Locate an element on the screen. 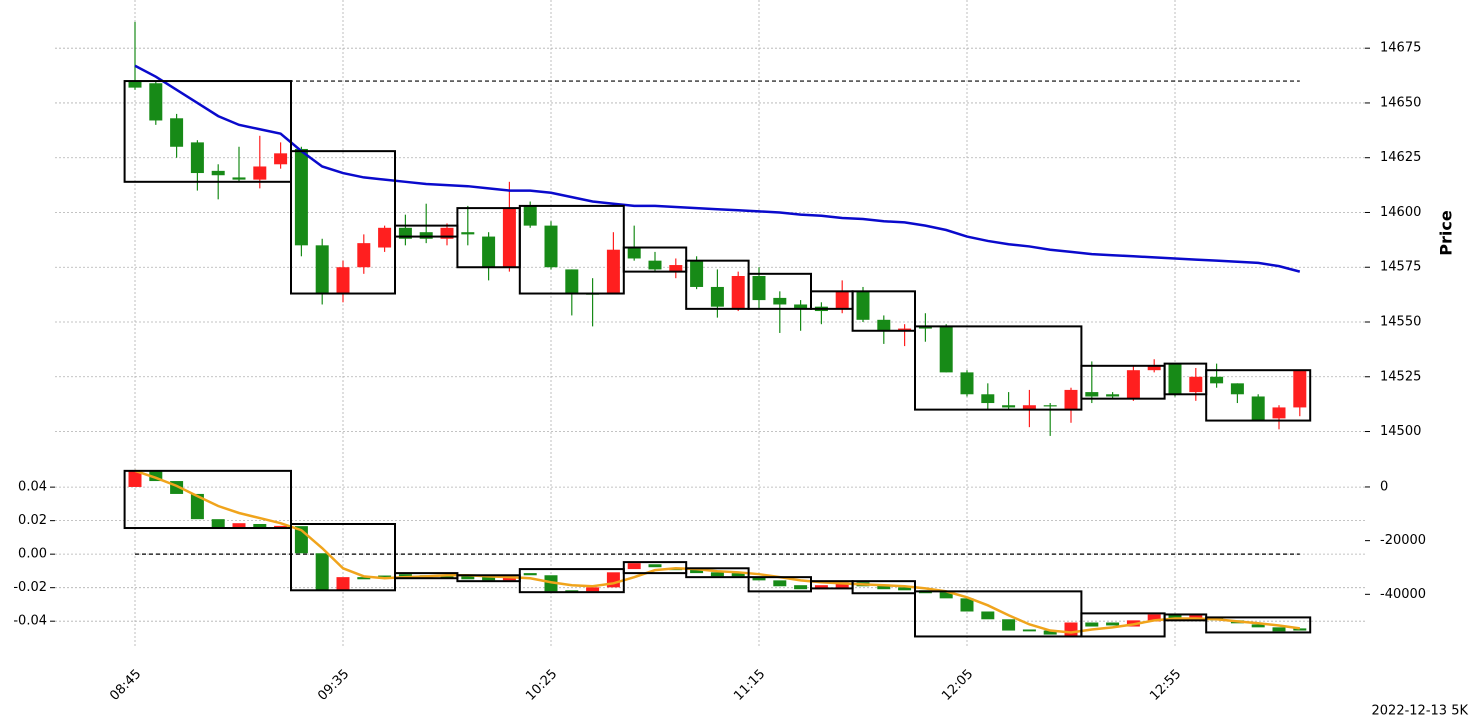  y-tick-label: 14600 is located at coordinates (1400, 212).